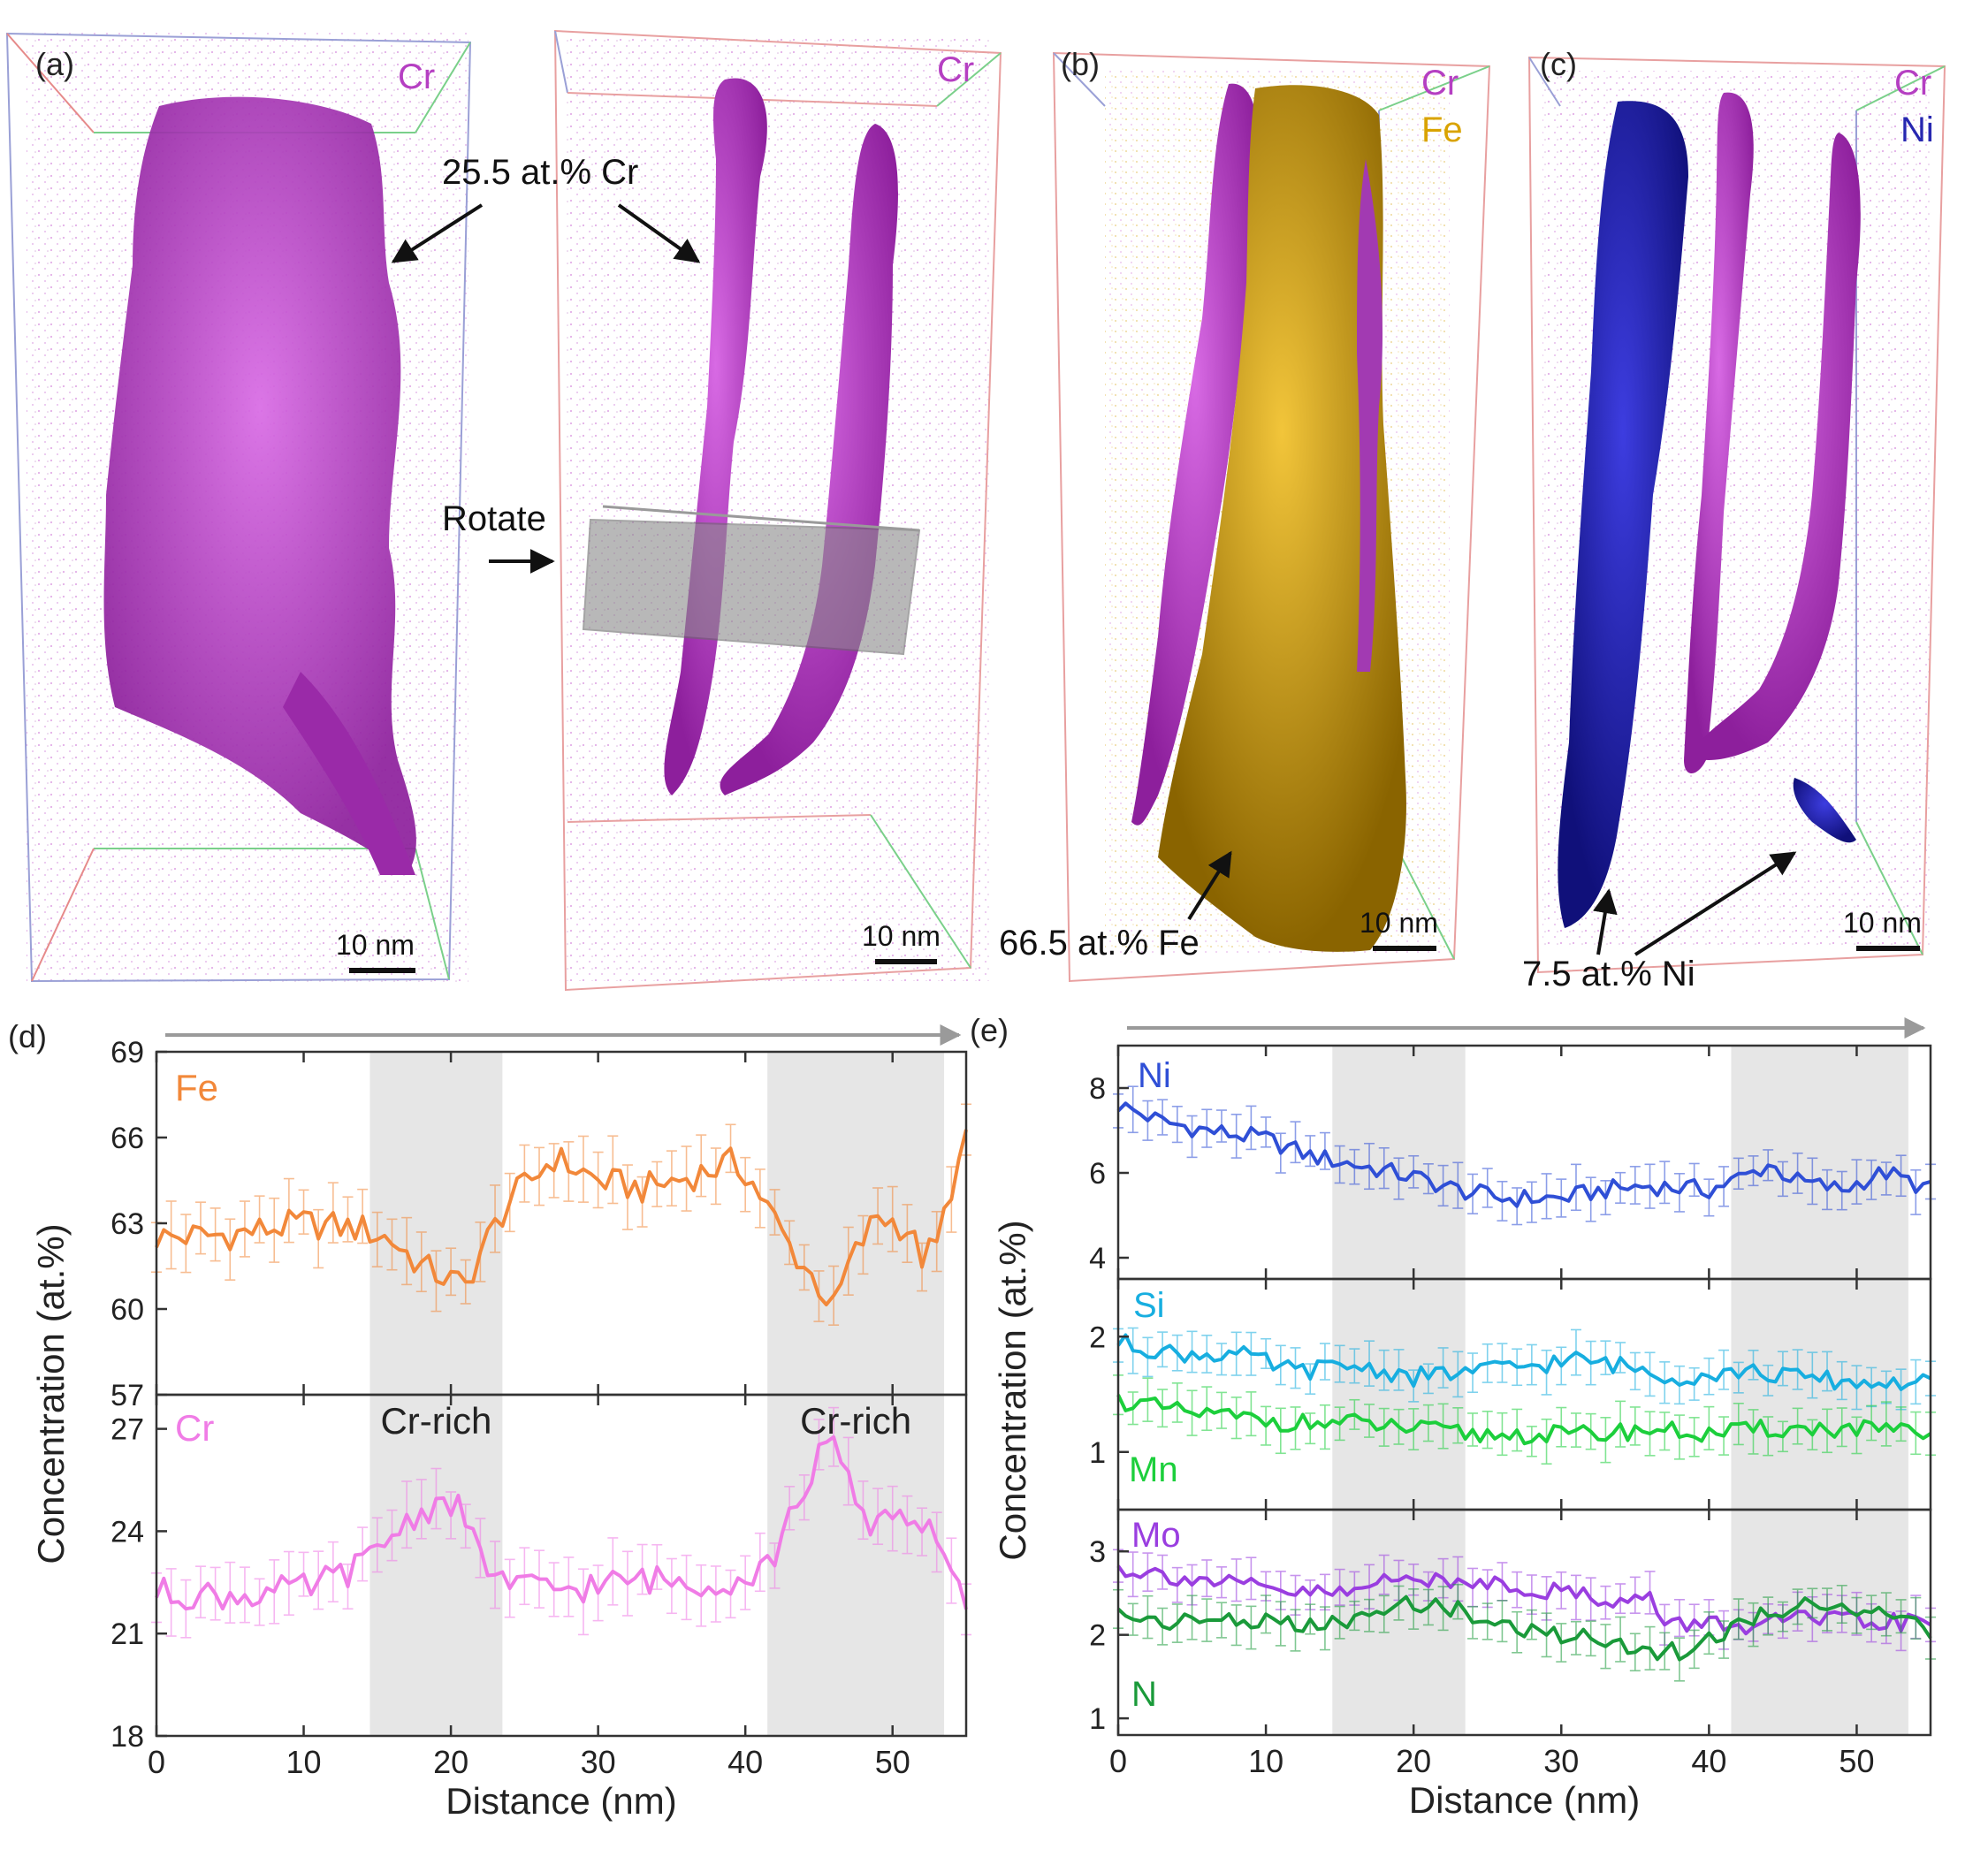  I want to click on cr-isosurface-left-band, so click(1719, 433).